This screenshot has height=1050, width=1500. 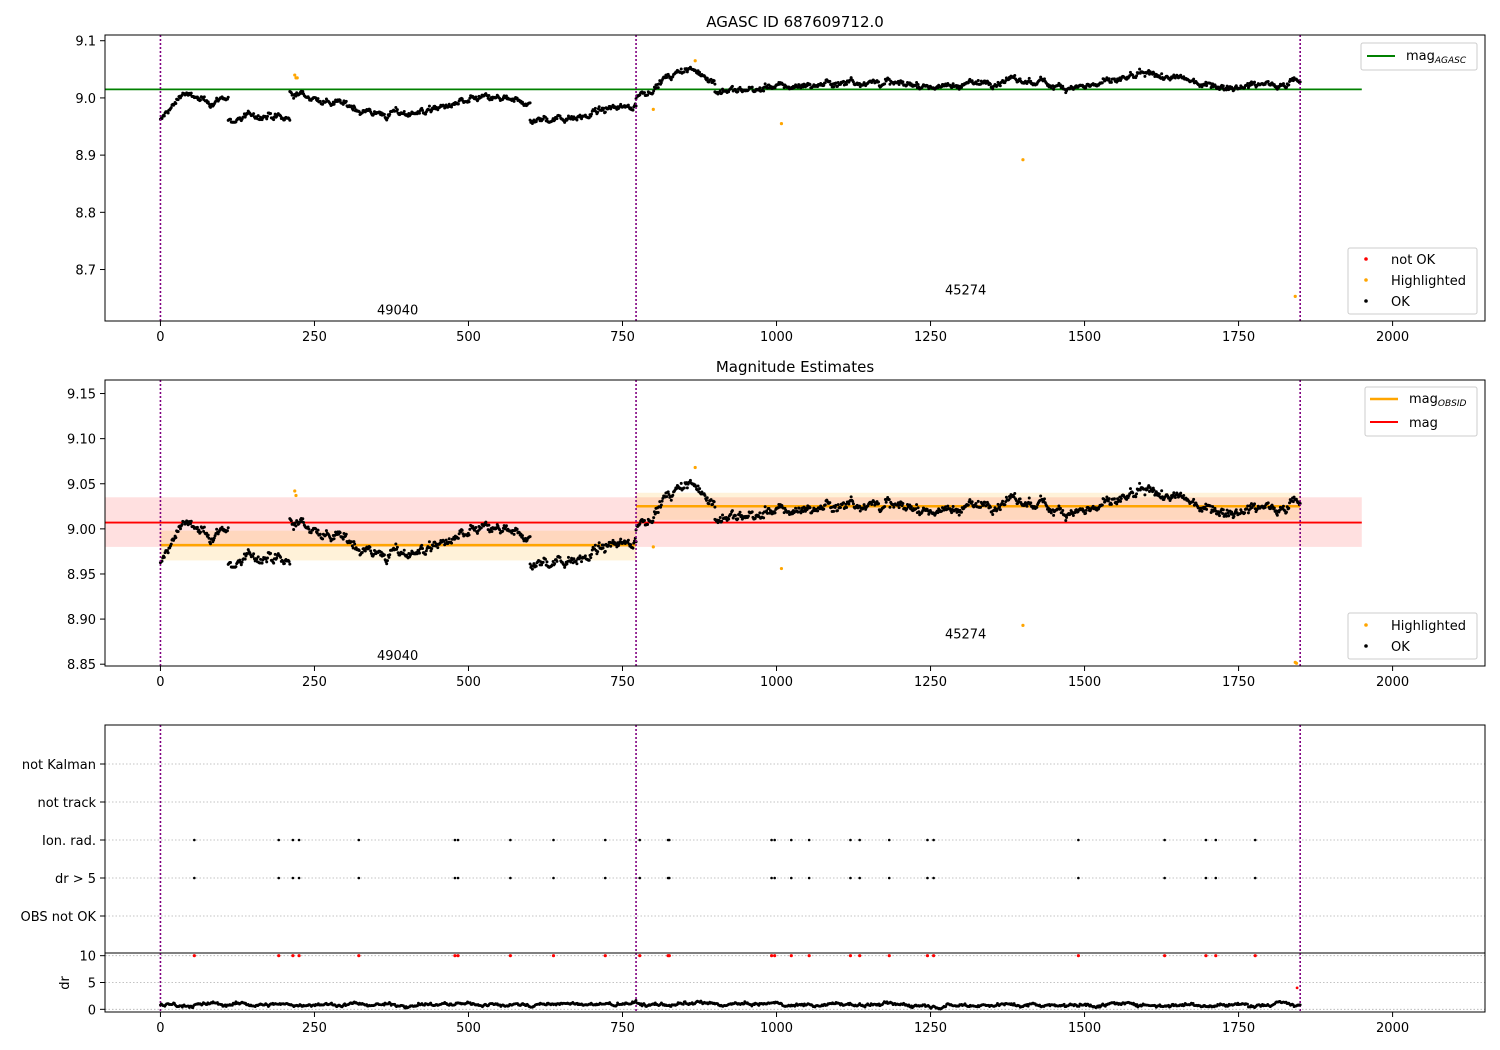 What do you see at coordinates (160, 337) in the screenshot?
I see `x-tick-label: 0` at bounding box center [160, 337].